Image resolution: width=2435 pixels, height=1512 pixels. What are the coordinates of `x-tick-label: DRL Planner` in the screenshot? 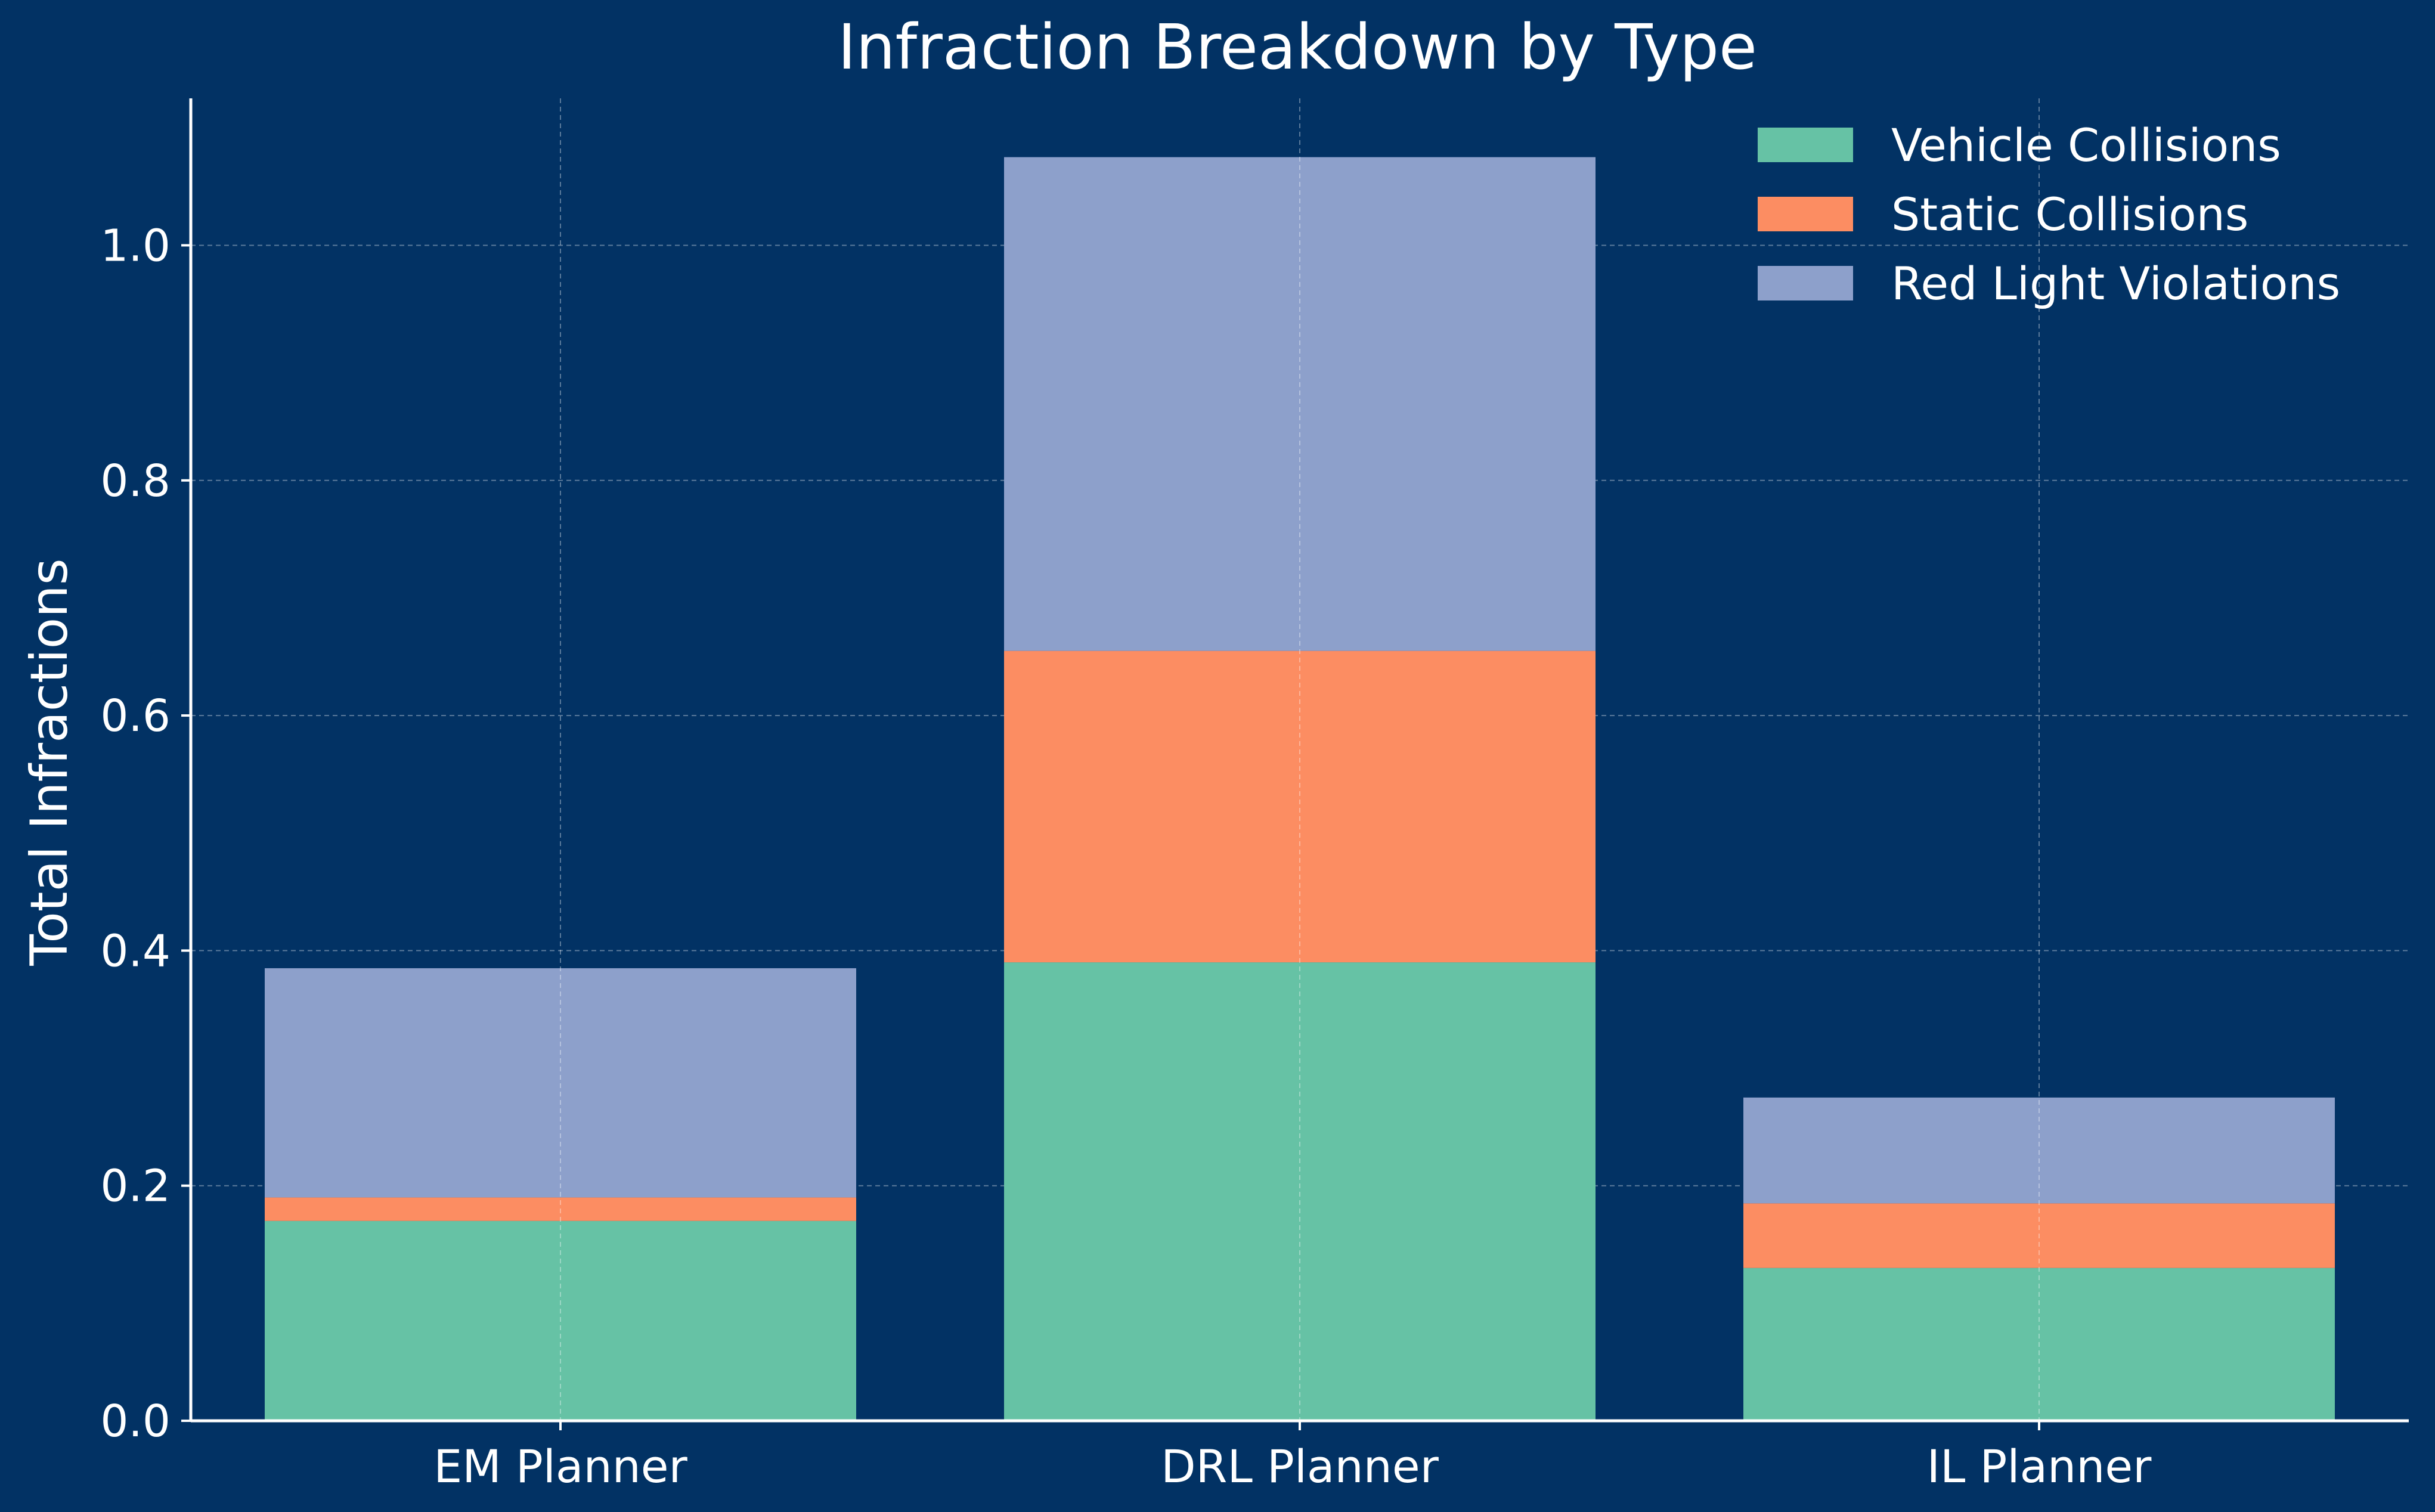 It's located at (1300, 1466).